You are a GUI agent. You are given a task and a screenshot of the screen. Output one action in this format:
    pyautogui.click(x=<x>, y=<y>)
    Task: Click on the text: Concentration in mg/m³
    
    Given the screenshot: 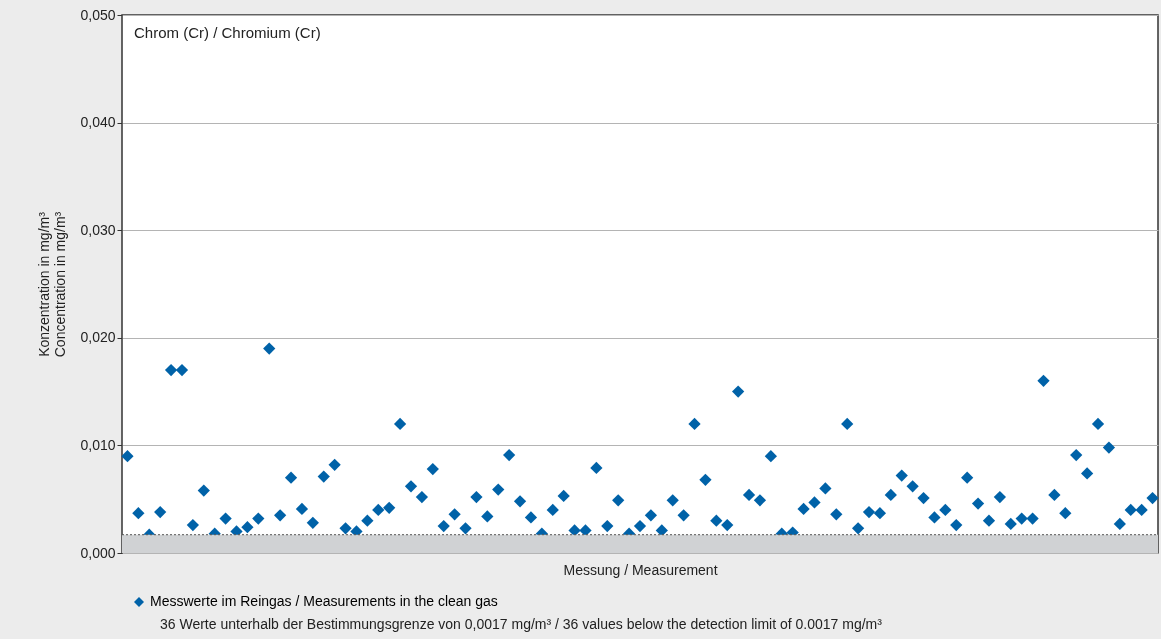 What is the action you would take?
    pyautogui.click(x=60, y=284)
    